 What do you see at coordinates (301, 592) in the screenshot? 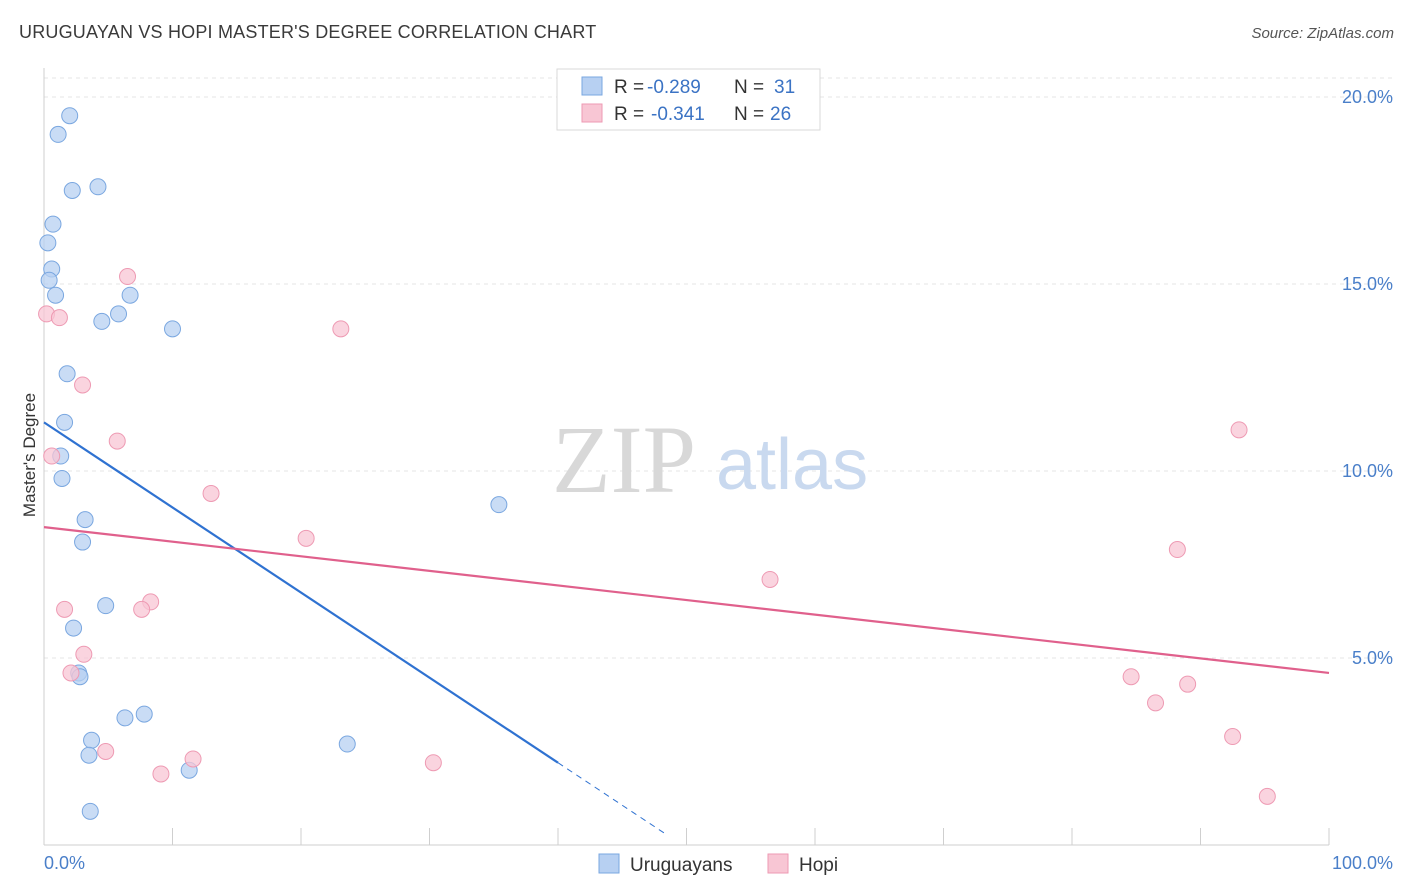
I see `trend-line-uruguayans` at bounding box center [301, 592].